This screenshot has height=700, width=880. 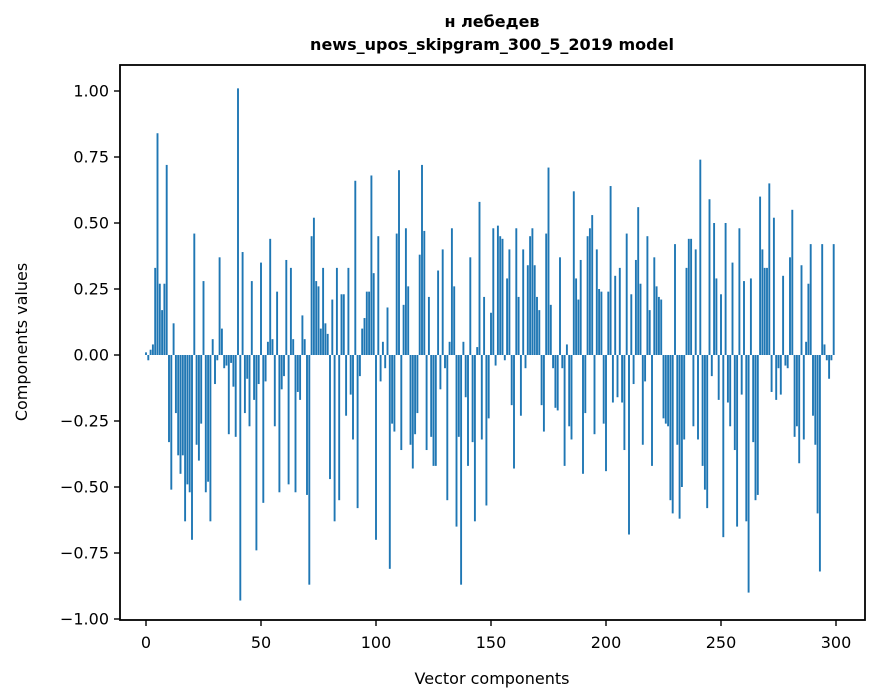 I want to click on x-tick-label: 100, so click(x=376, y=642).